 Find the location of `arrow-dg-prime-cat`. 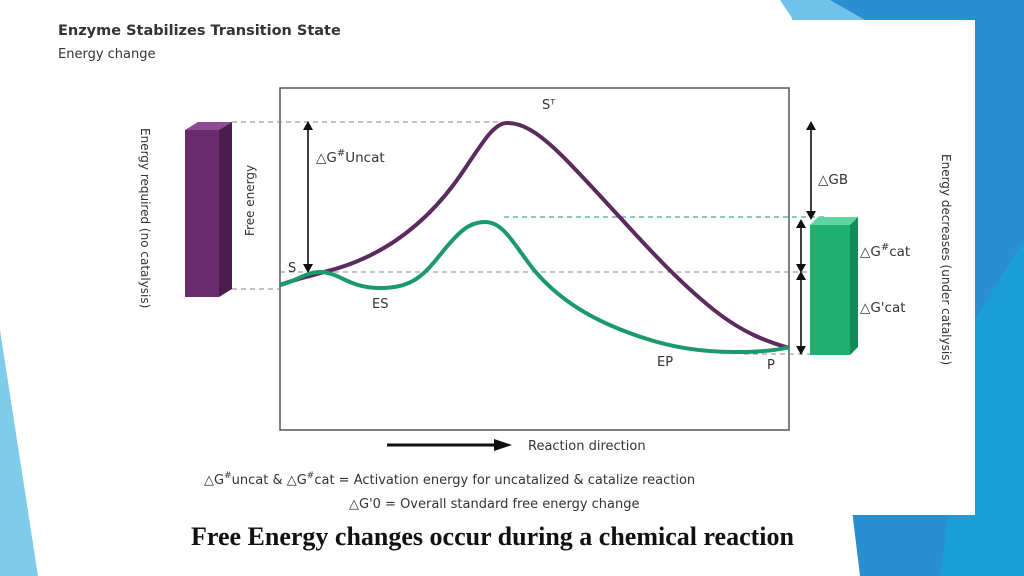

arrow-dg-prime-cat is located at coordinates (801, 313).